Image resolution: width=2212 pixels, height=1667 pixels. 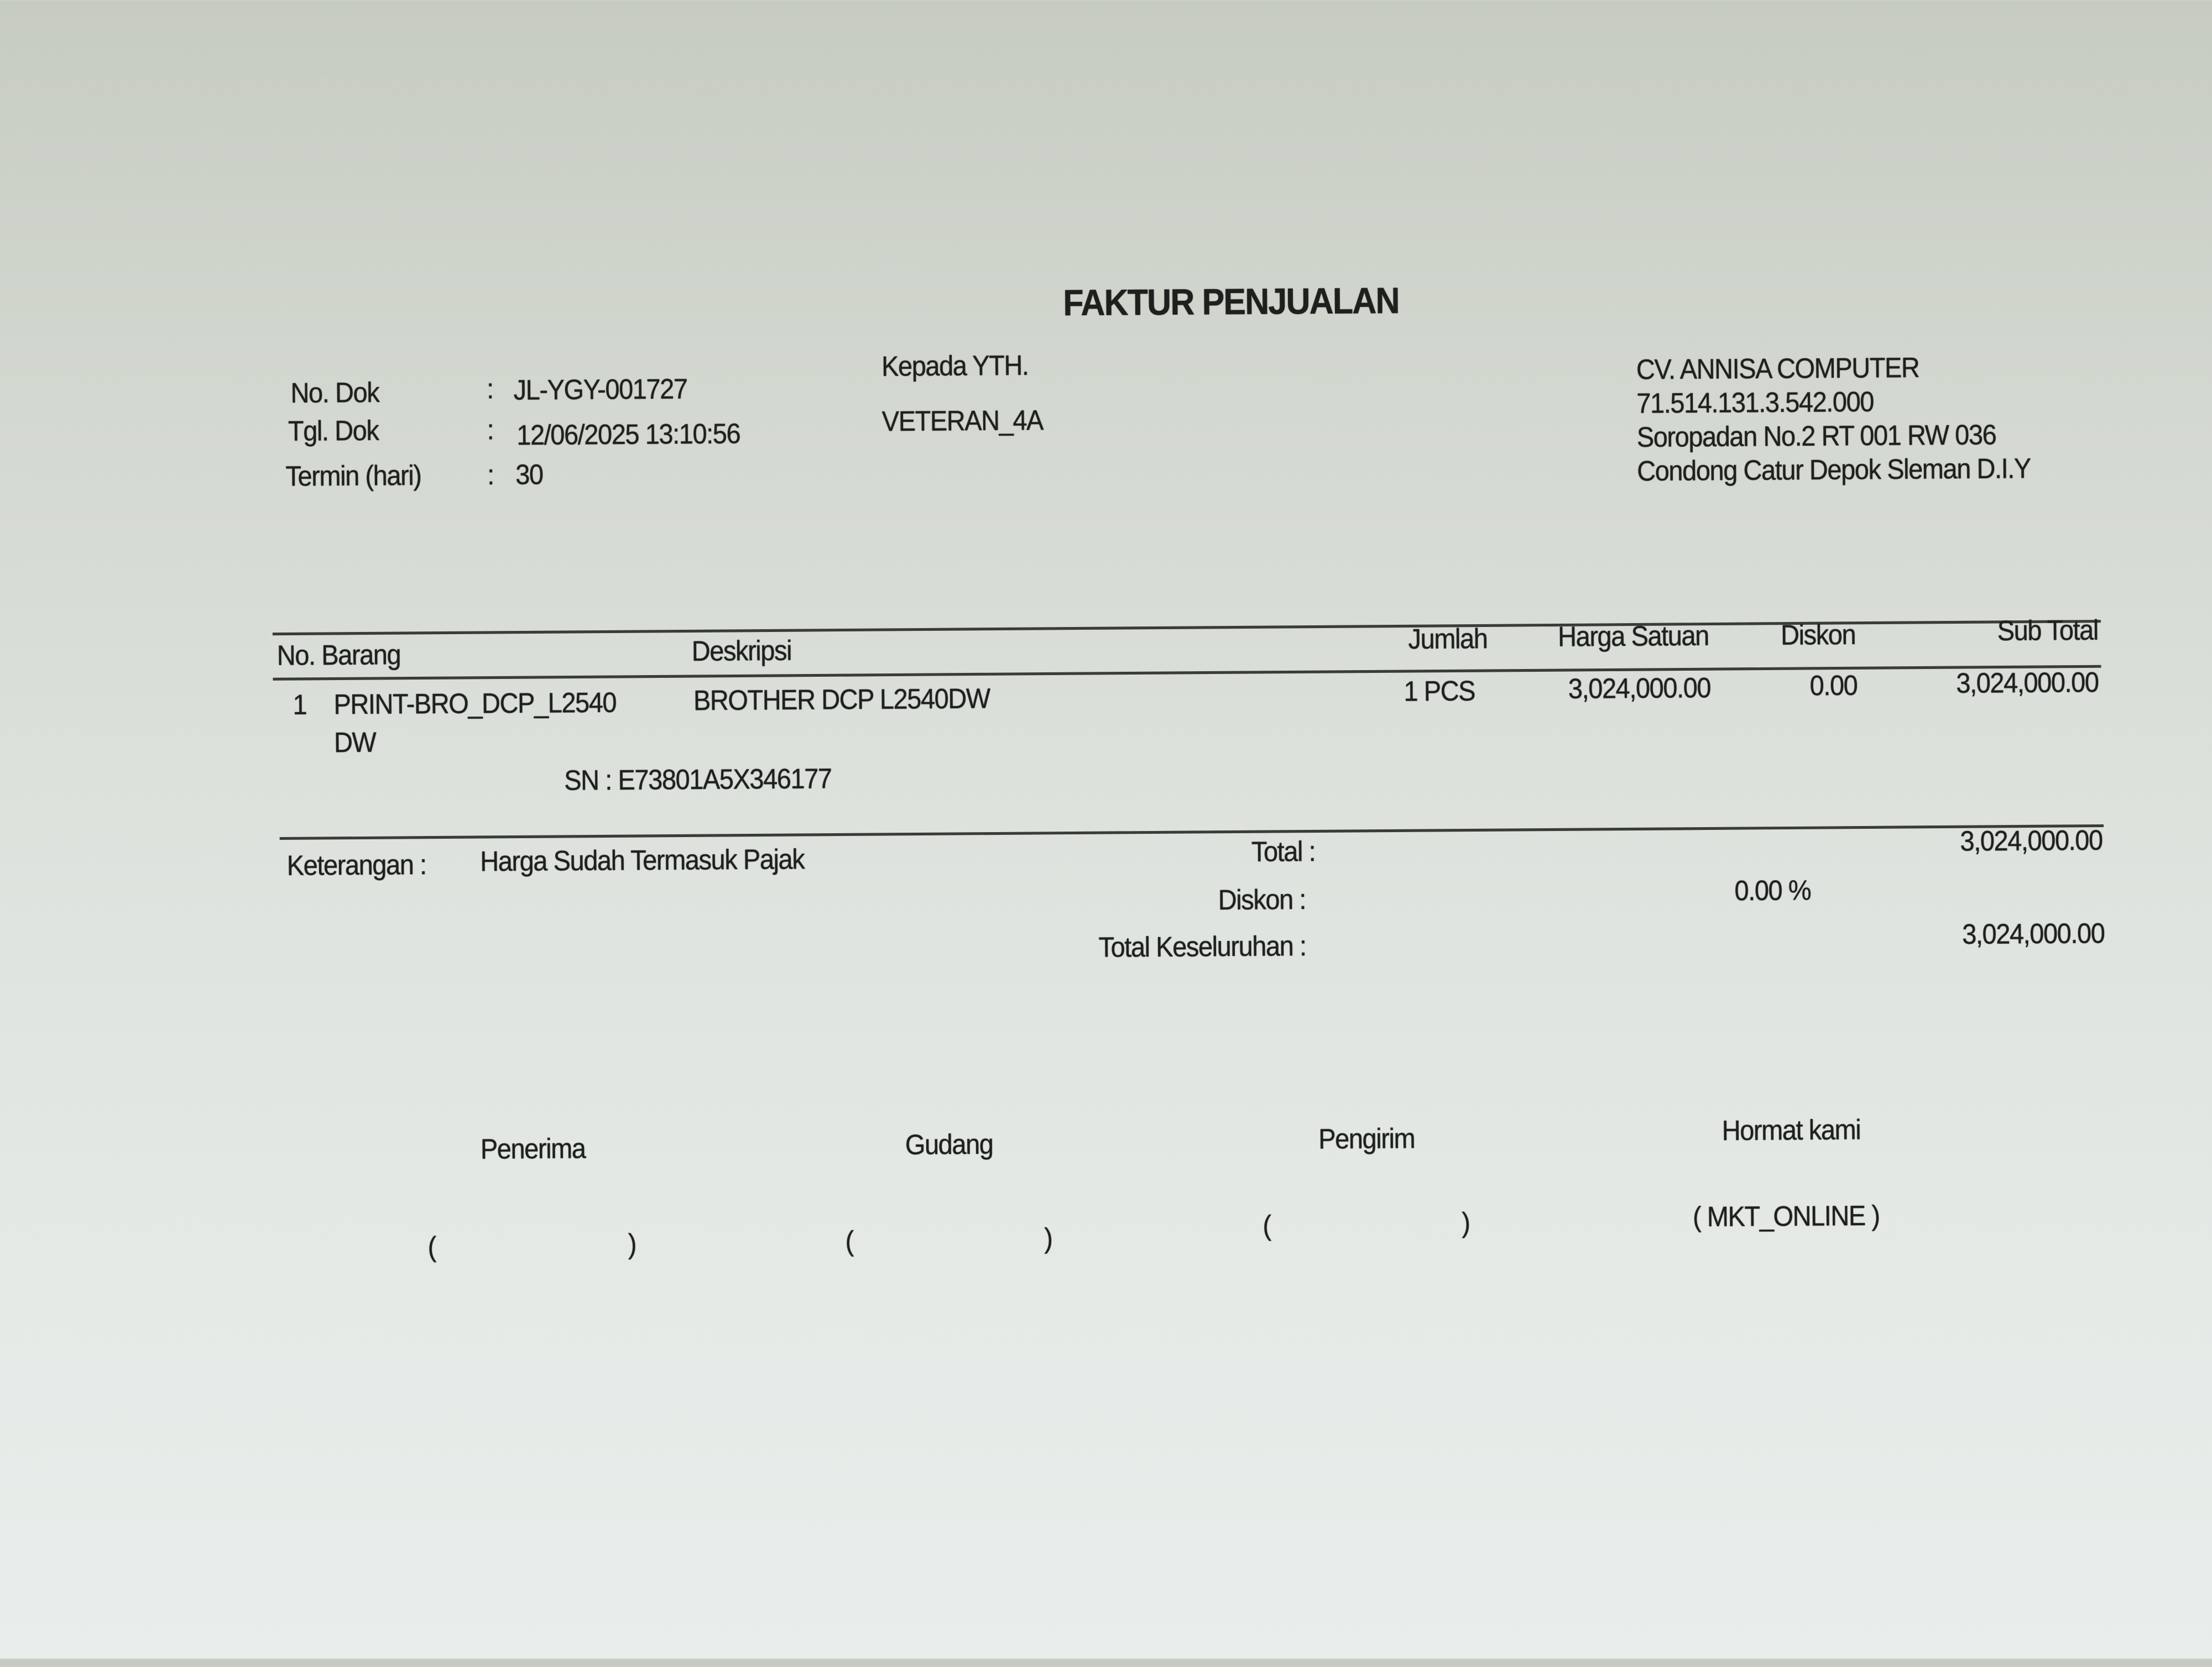 What do you see at coordinates (356, 866) in the screenshot?
I see `keterangan-label: Keterangan :` at bounding box center [356, 866].